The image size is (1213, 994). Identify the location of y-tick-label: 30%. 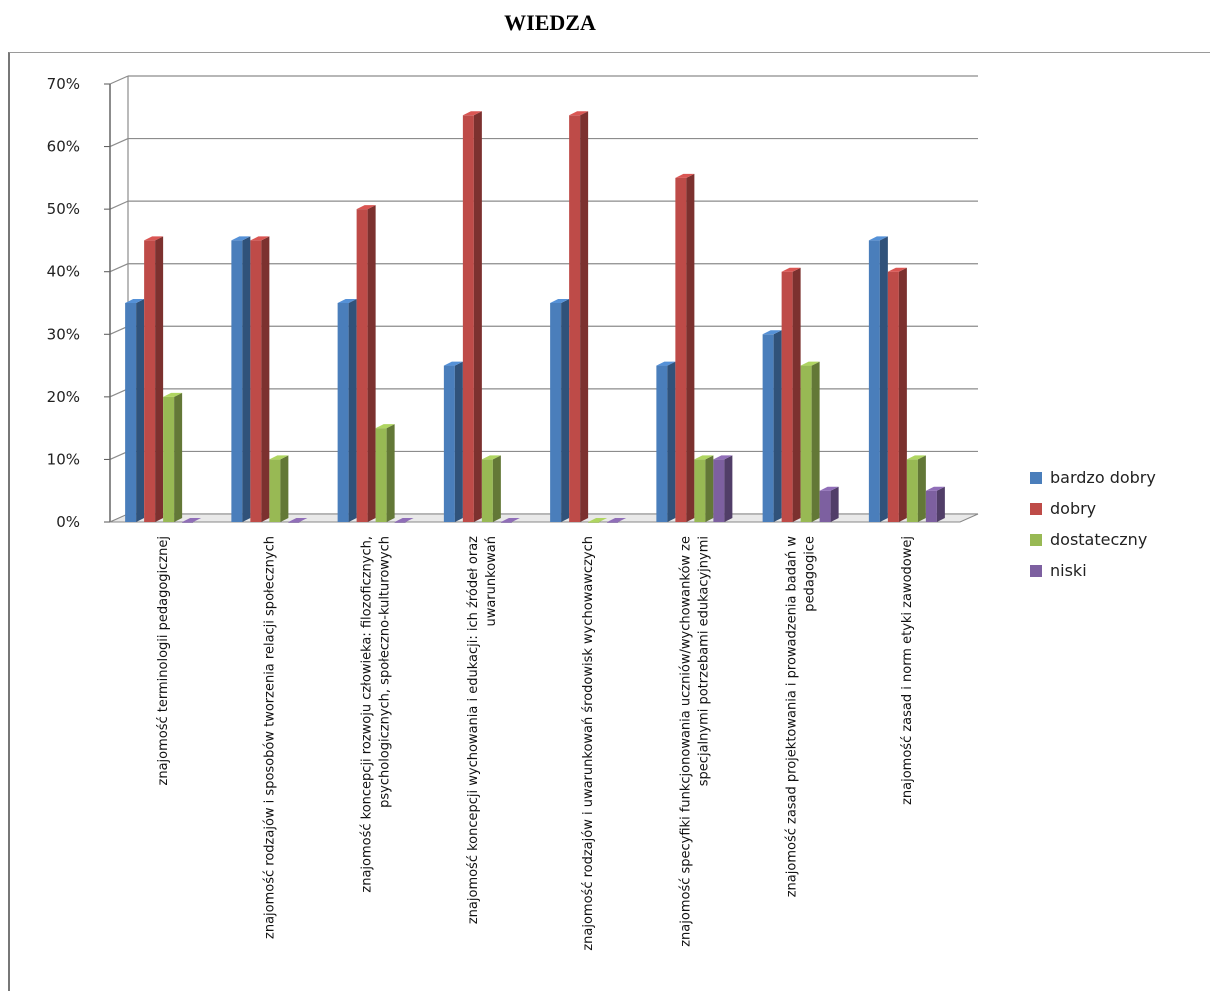
(63, 334).